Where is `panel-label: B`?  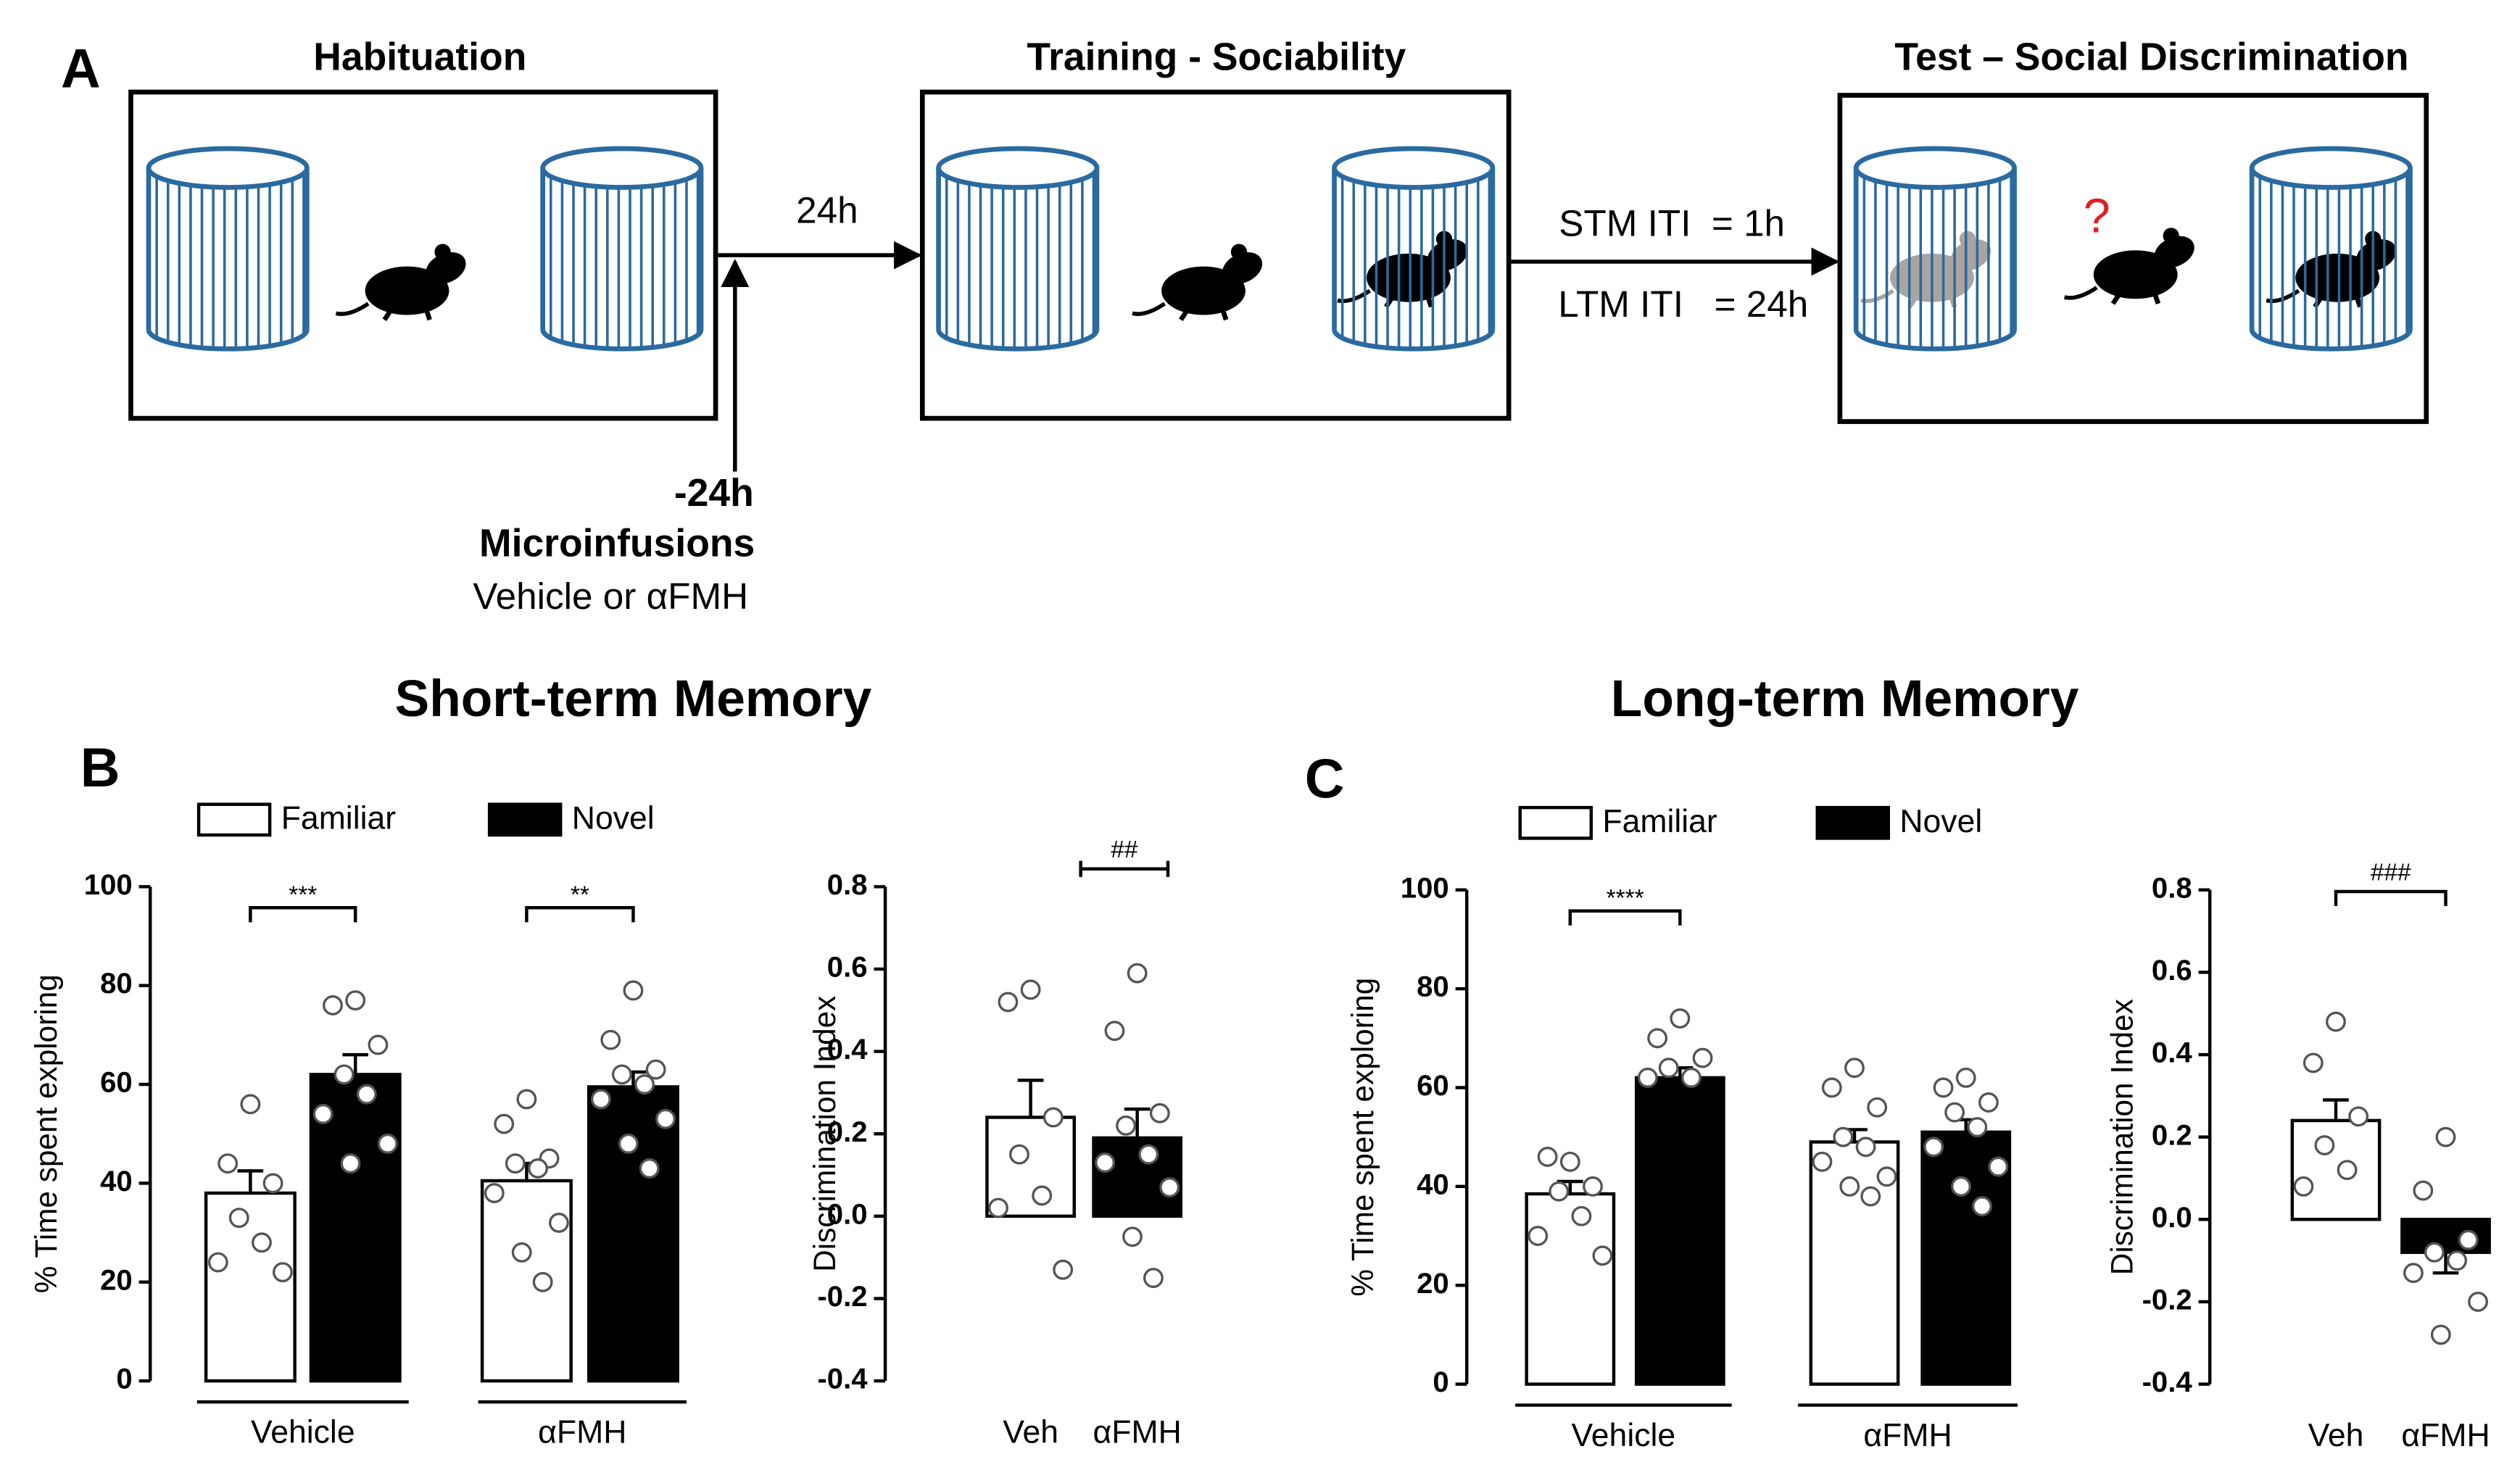 panel-label: B is located at coordinates (100, 768).